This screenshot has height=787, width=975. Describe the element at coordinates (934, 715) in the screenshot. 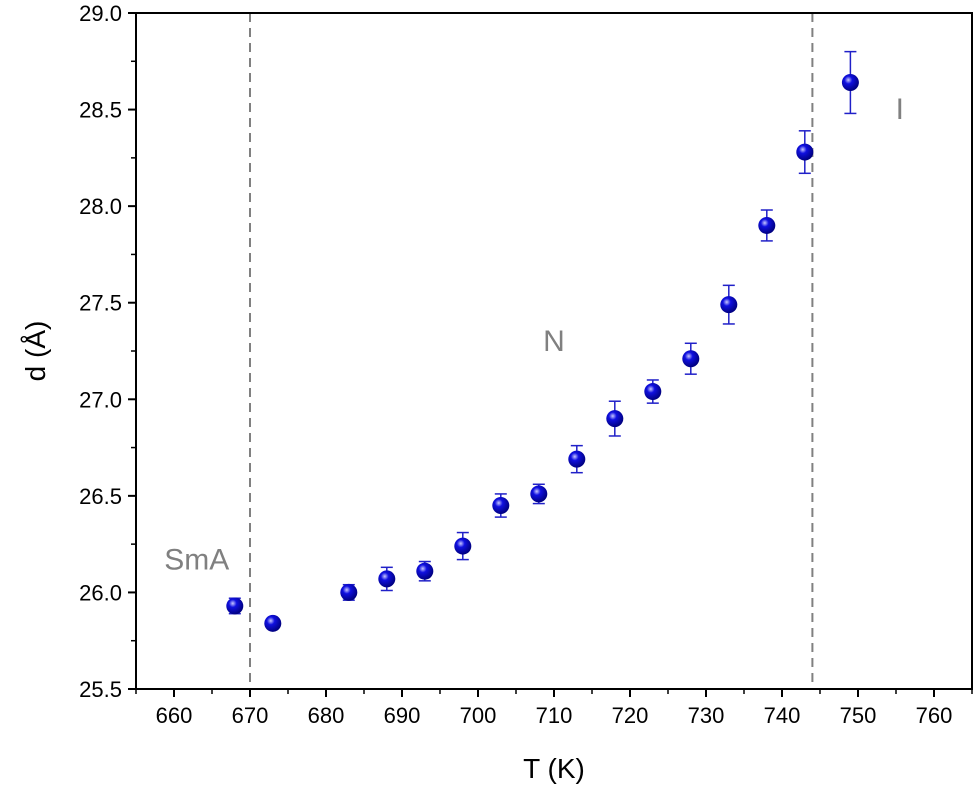

I see `x-tick-label: 760` at that location.